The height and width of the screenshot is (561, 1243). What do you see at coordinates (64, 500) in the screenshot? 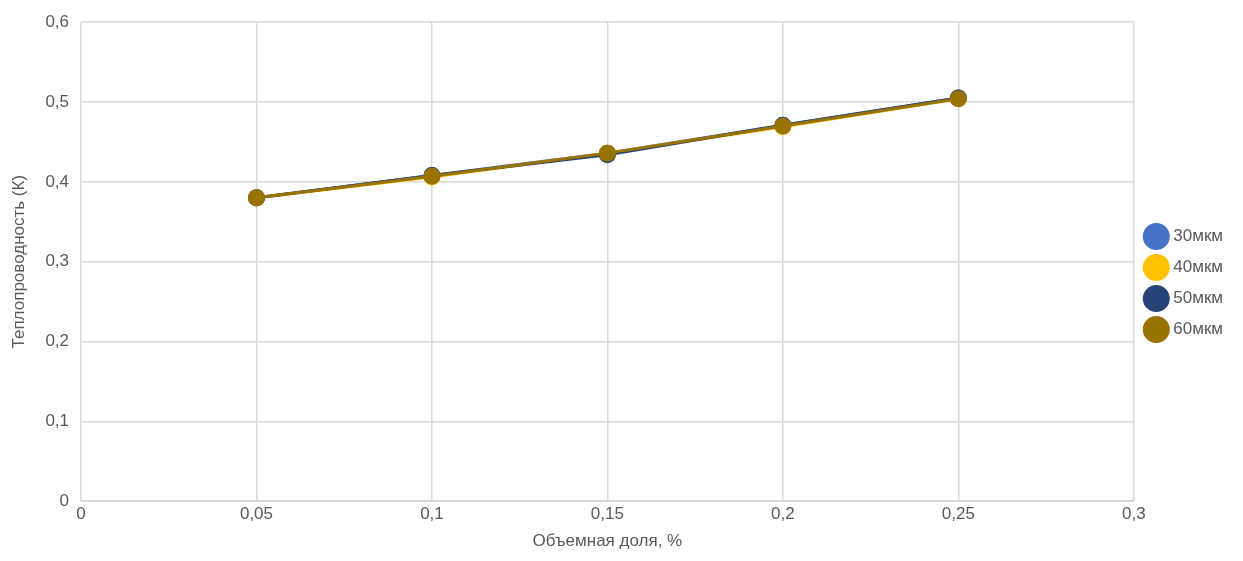
I see `y-tick-label: 0` at bounding box center [64, 500].